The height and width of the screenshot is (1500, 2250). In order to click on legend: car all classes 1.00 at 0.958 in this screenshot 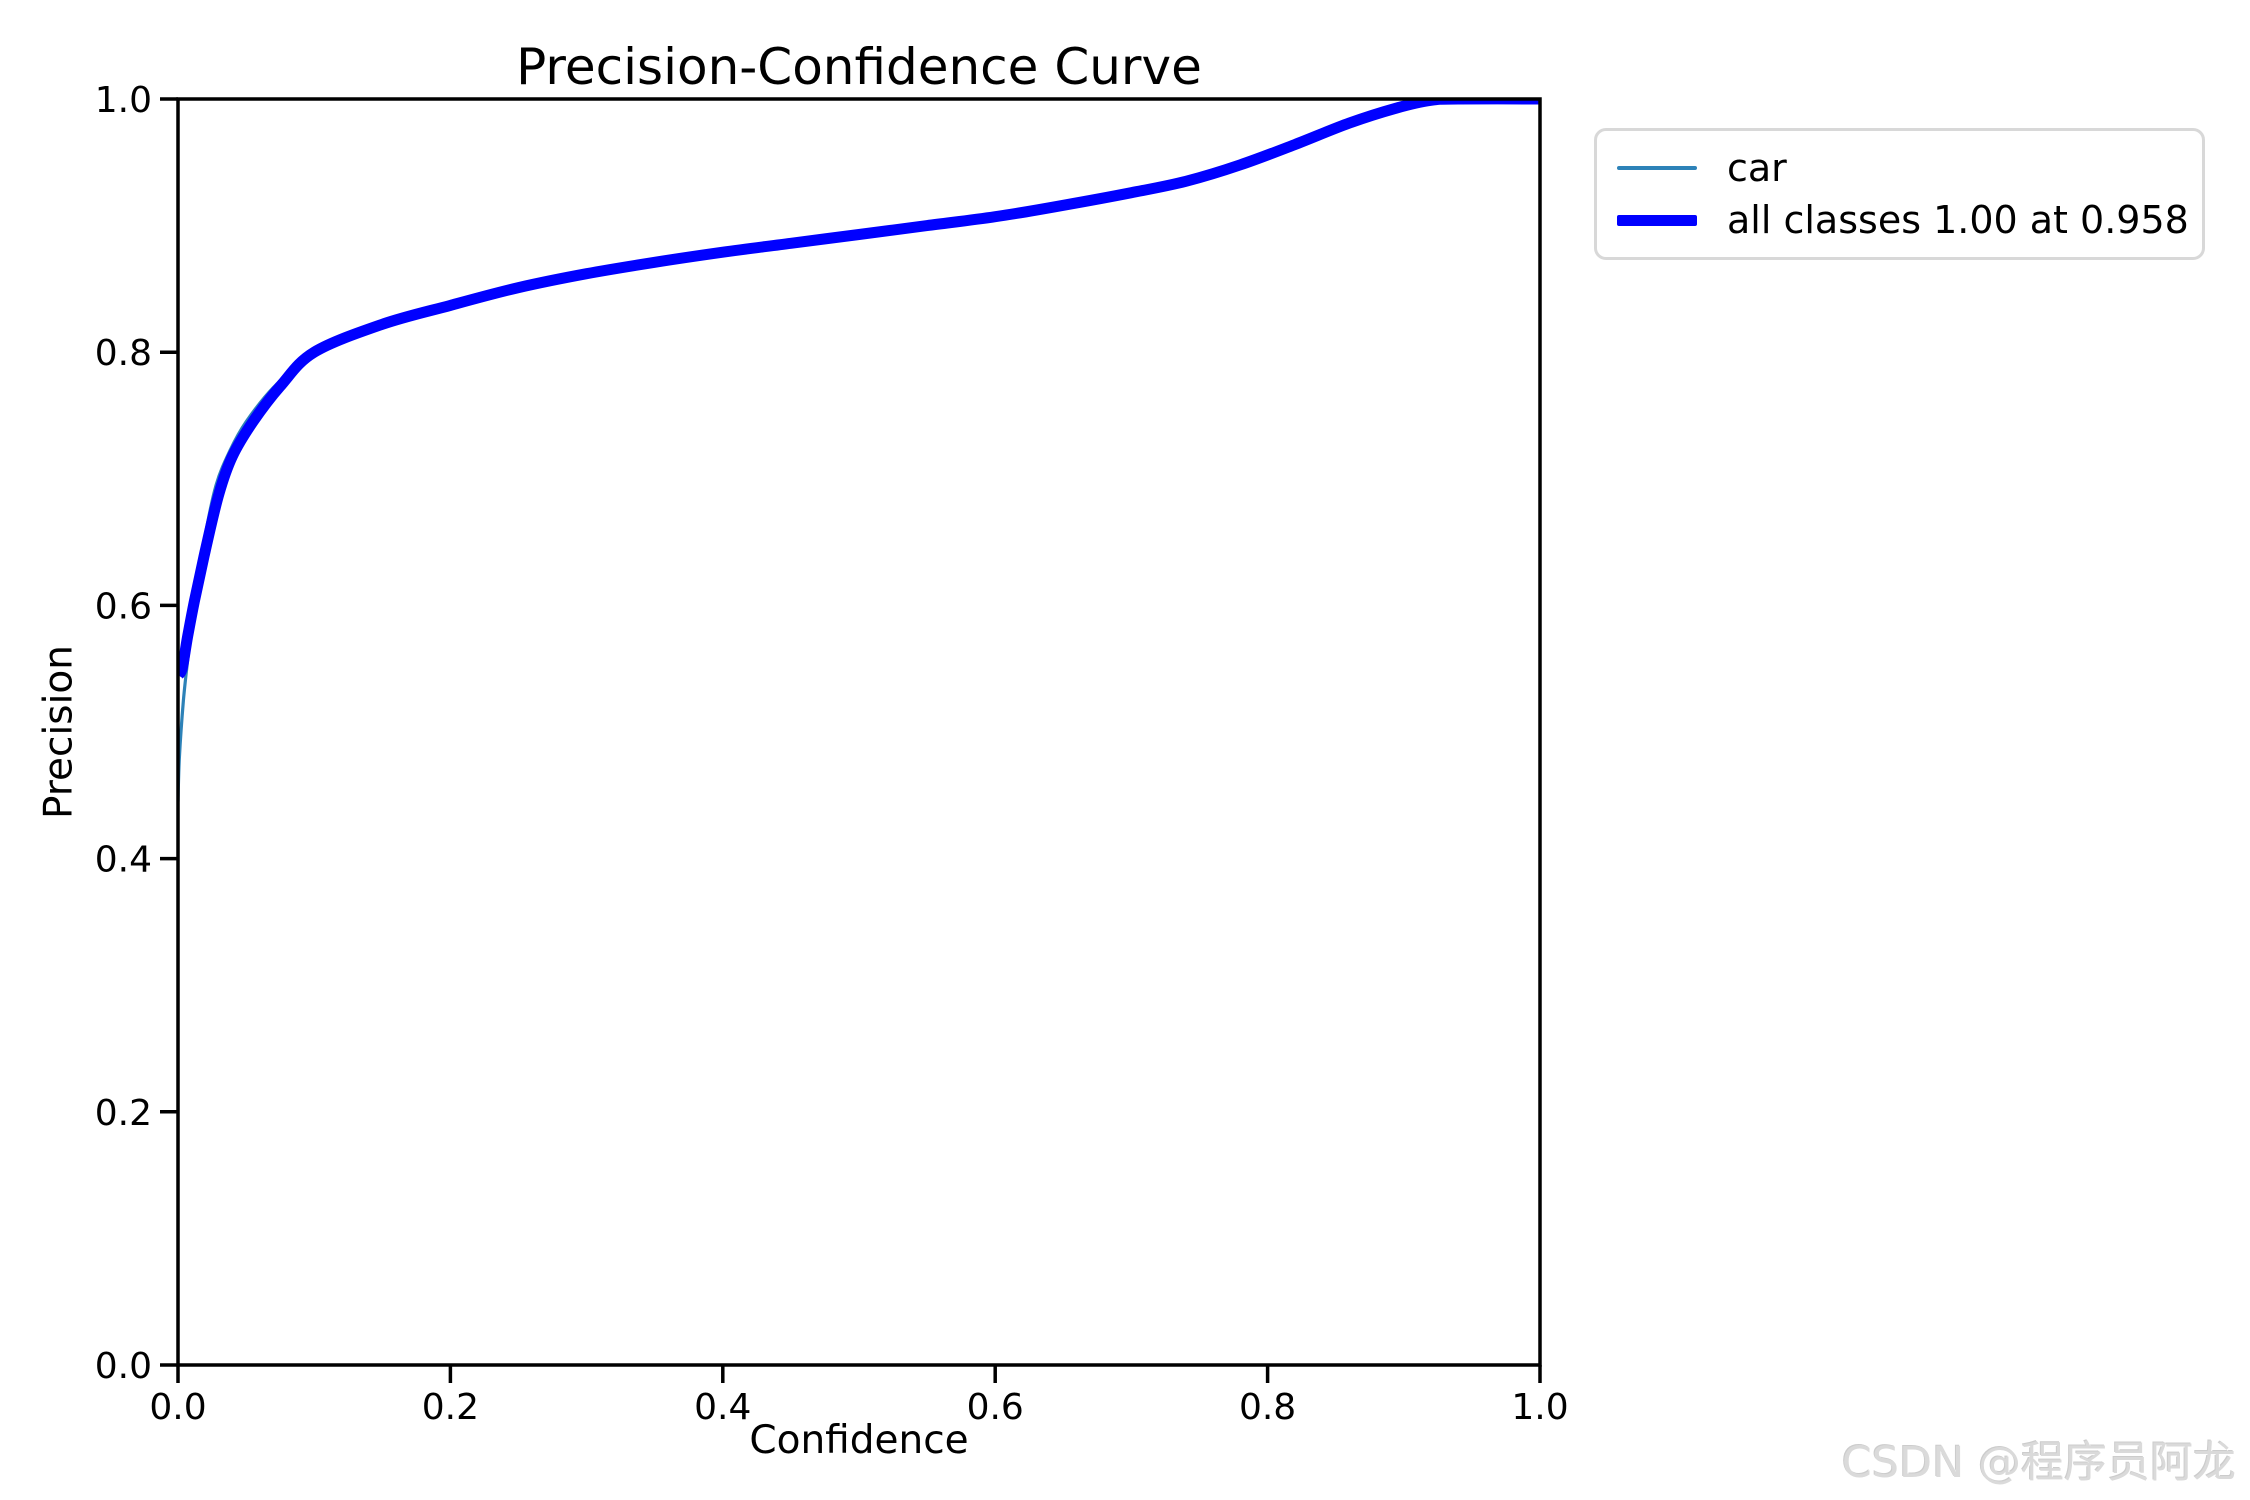, I will do `click(1899, 194)`.